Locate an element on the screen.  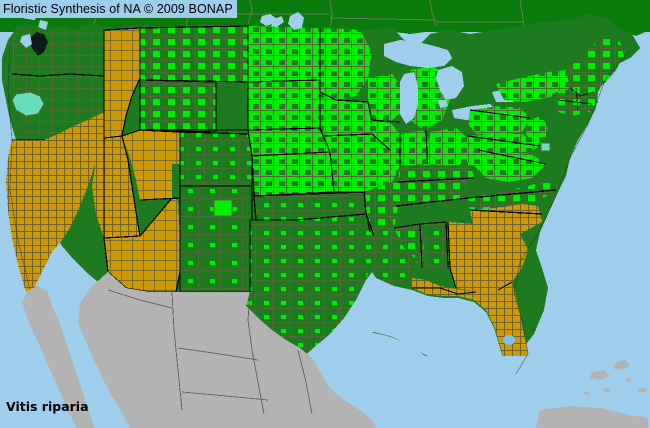
region-south-central is located at coordinates (420, 223).